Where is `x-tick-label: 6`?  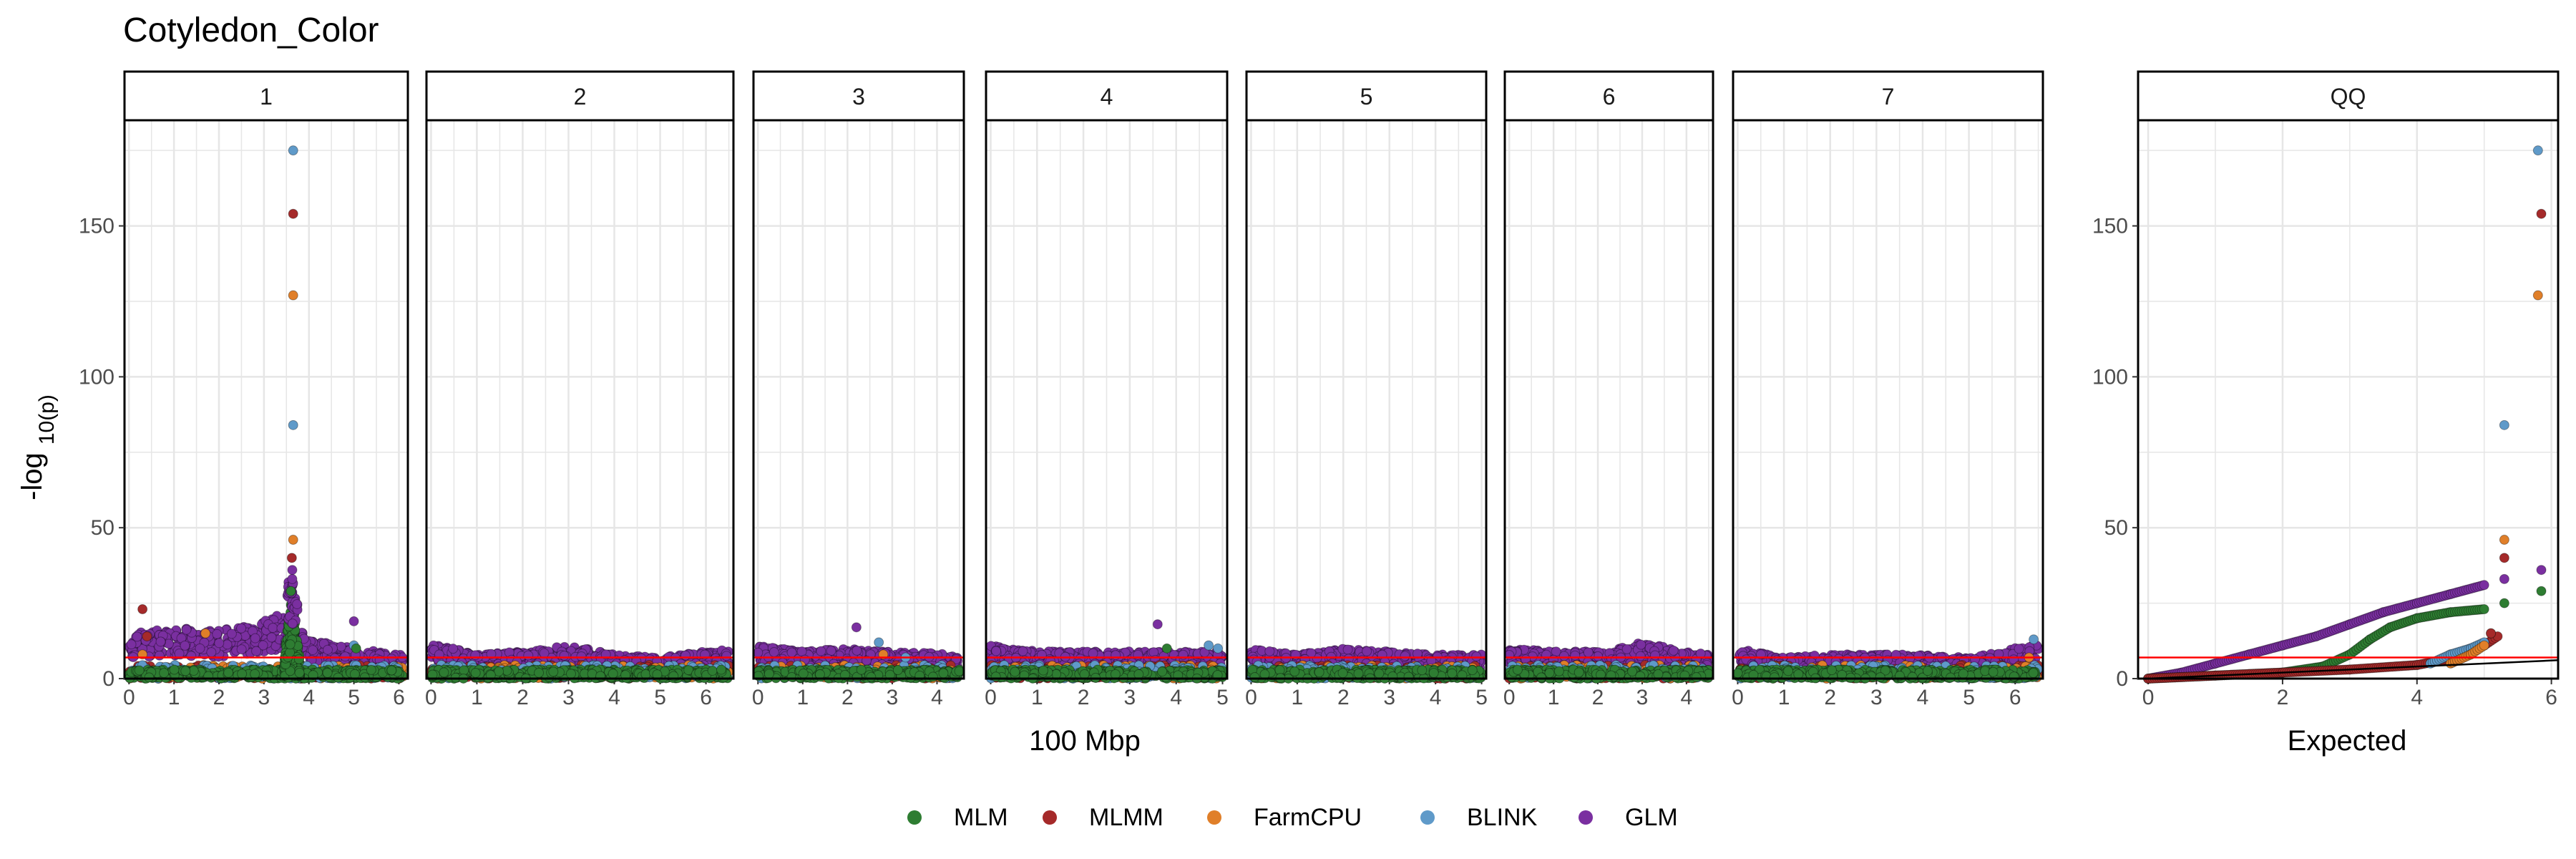 x-tick-label: 6 is located at coordinates (706, 697).